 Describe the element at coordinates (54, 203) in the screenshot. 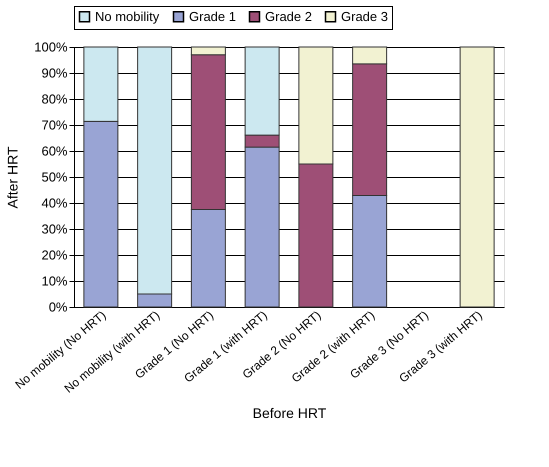

I see `y-tick-label: 40%` at that location.